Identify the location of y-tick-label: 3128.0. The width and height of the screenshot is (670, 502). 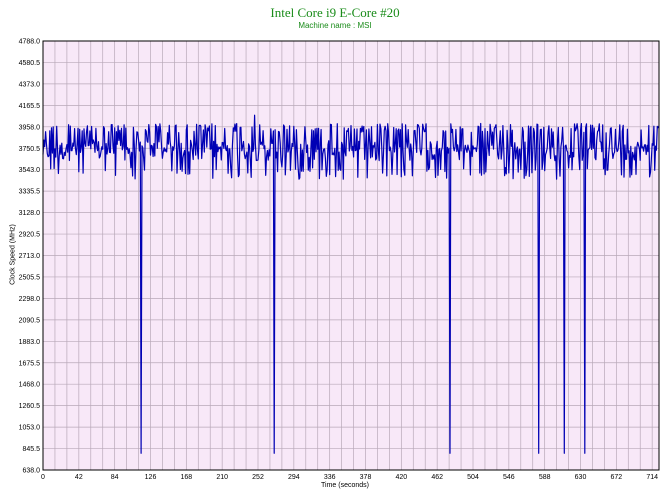
(30, 213).